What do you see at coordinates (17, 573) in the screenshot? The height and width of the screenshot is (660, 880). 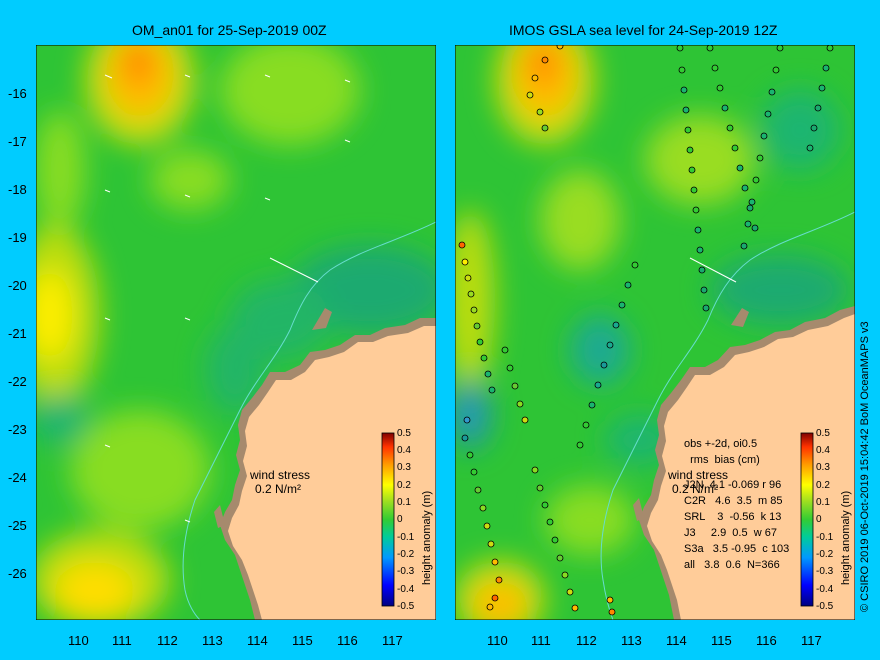 I see `lat-tick: -26` at bounding box center [17, 573].